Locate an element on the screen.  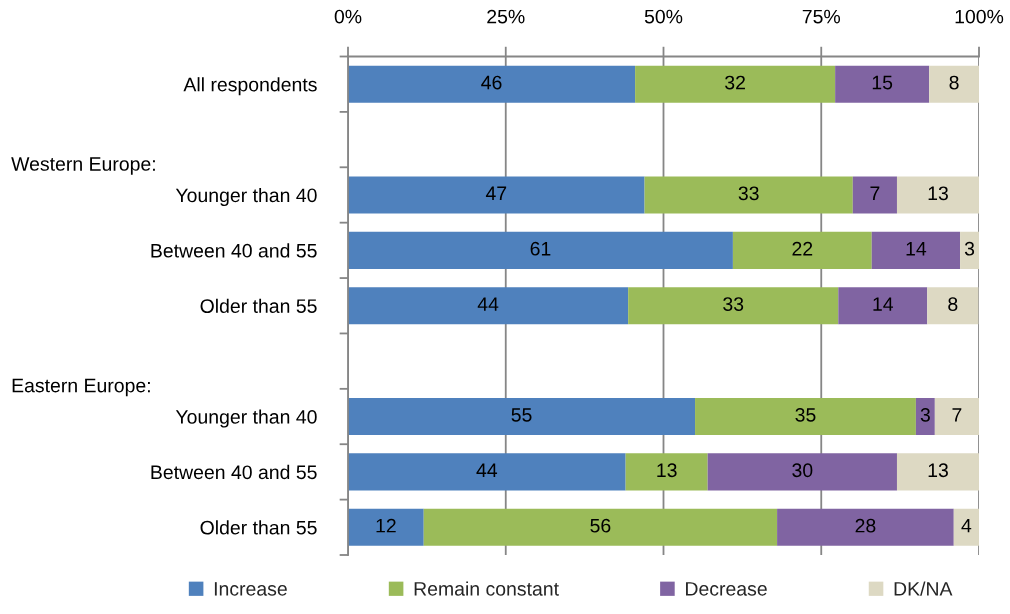
data-label: 32 is located at coordinates (735, 82).